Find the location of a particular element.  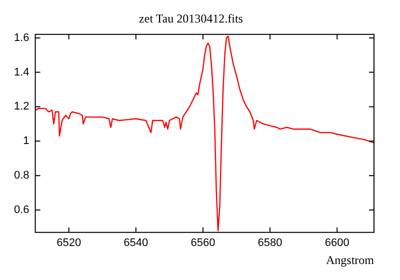

x-tick-label: 6600 is located at coordinates (337, 243).